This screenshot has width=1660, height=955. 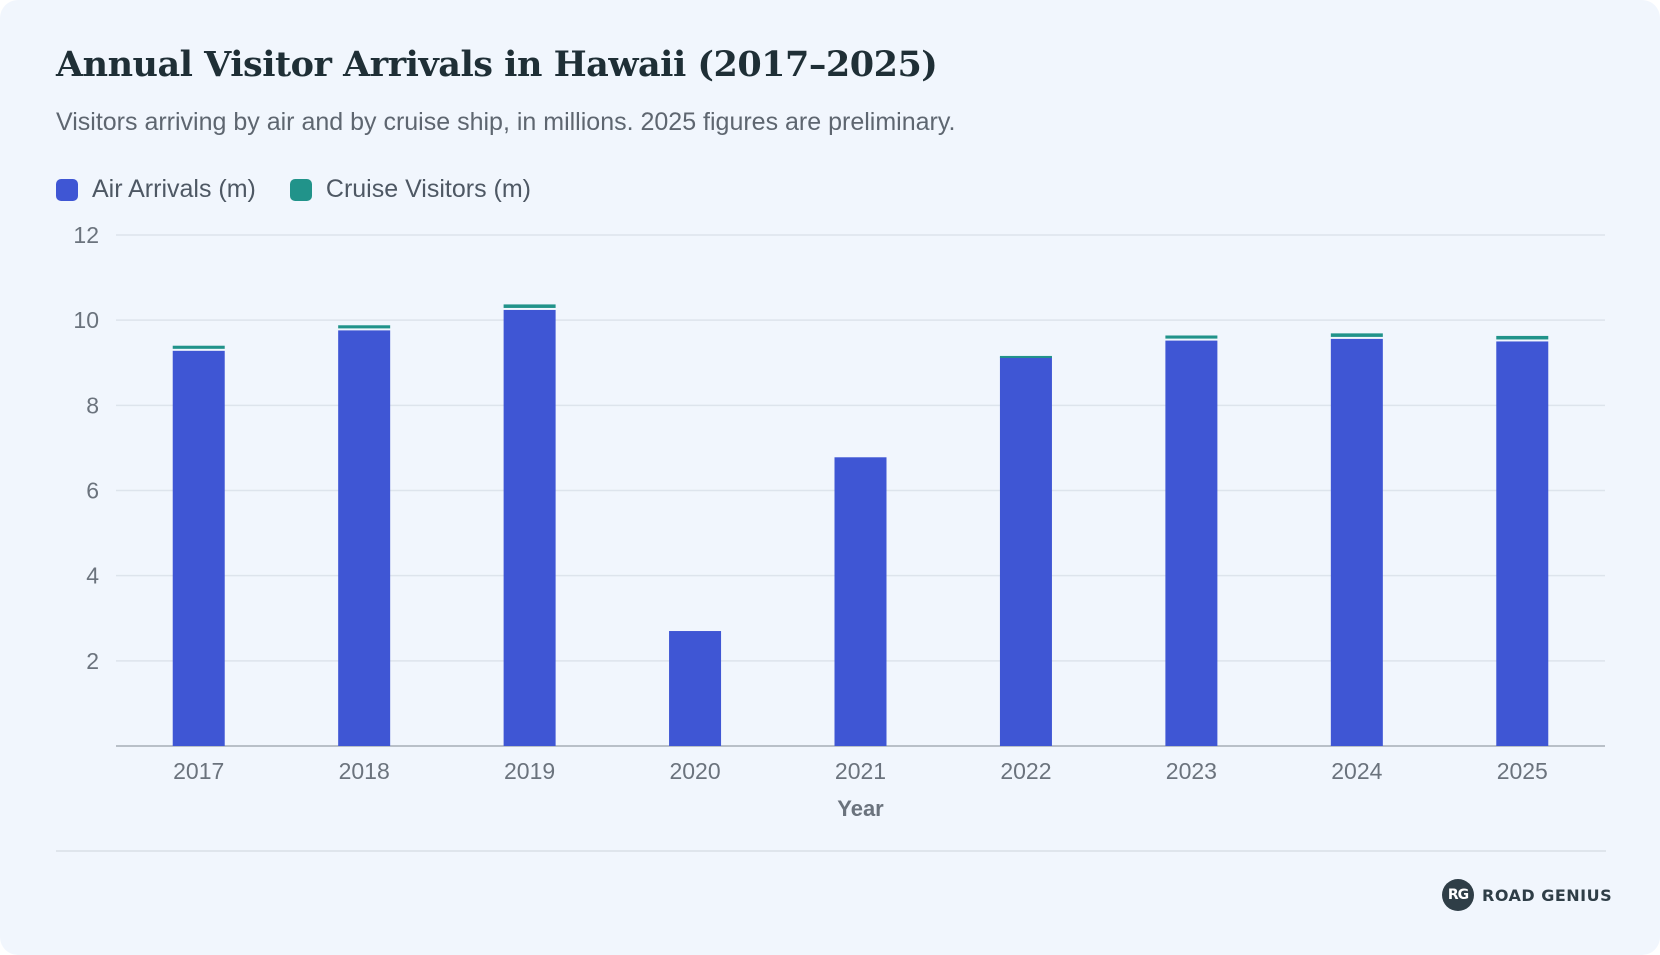 What do you see at coordinates (860, 771) in the screenshot?
I see `x-tick-label: 2021` at bounding box center [860, 771].